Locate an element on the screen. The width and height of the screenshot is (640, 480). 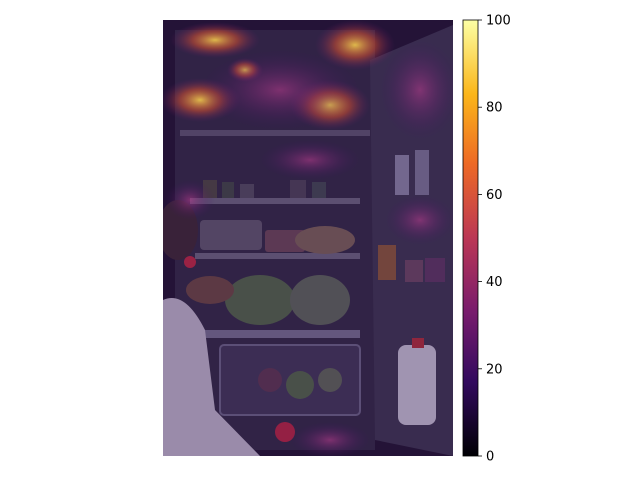
colorbar-tick-label: 20 is located at coordinates (494, 369).